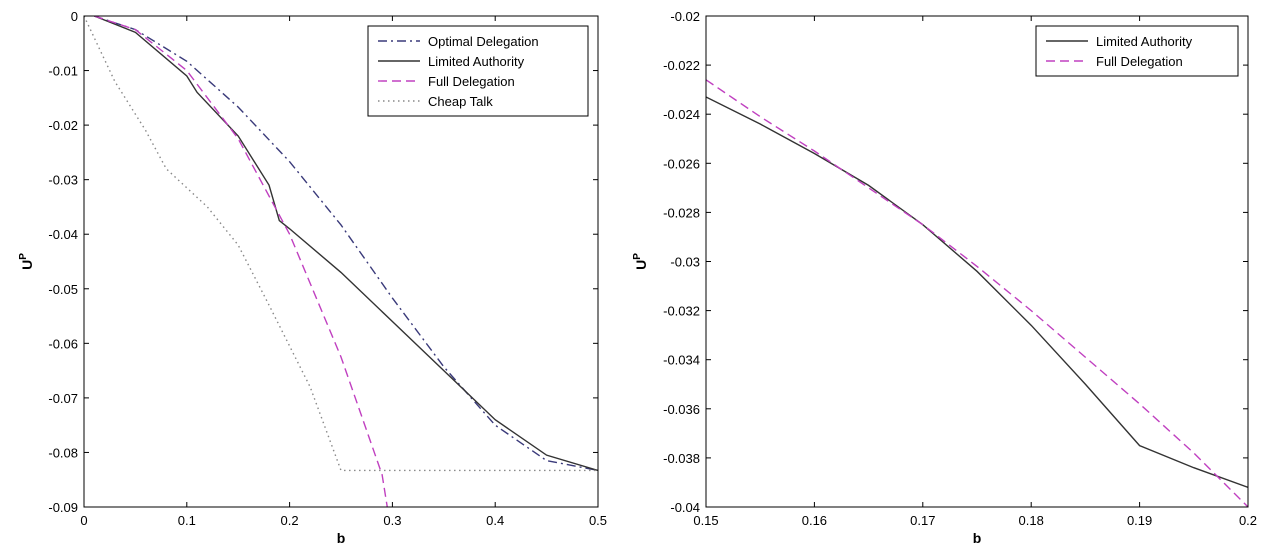 The width and height of the screenshot is (1272, 557). What do you see at coordinates (681, 409) in the screenshot?
I see `y-tick-label: -0.036` at bounding box center [681, 409].